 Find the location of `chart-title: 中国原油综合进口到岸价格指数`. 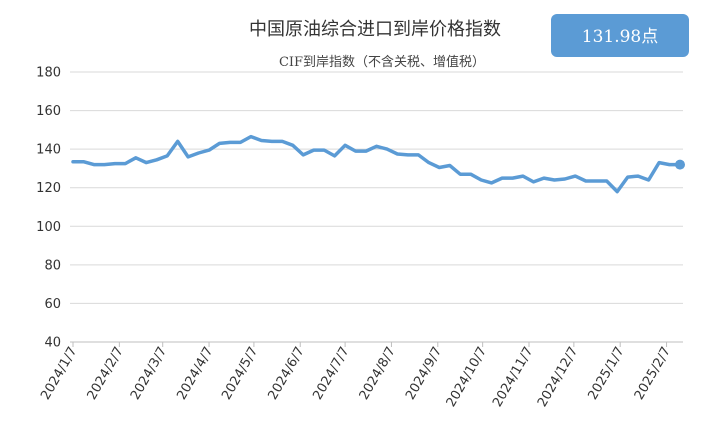

chart-title: 中国原油综合进口到岸价格指数 is located at coordinates (375, 29).